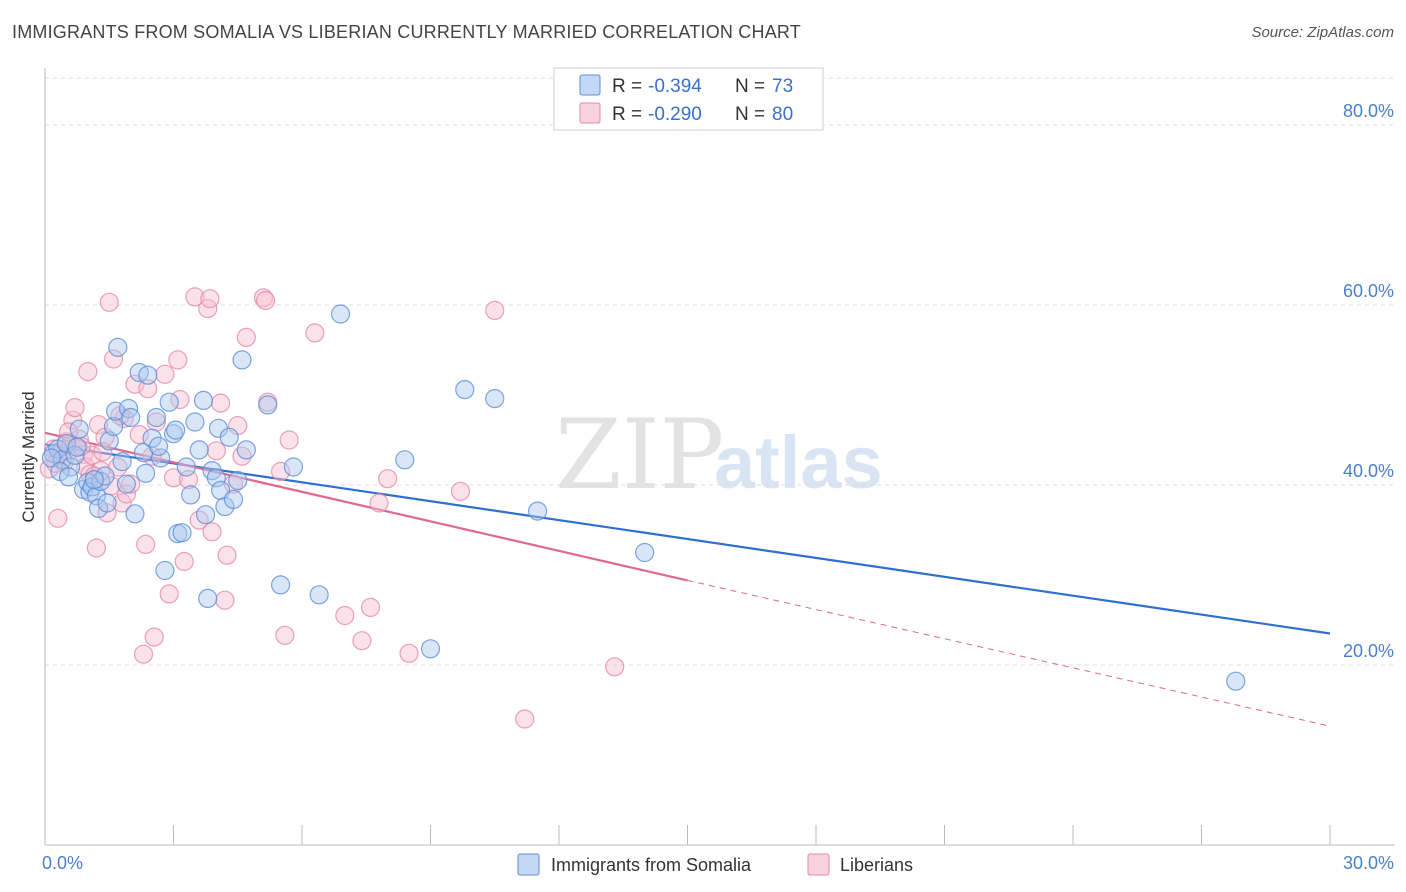 The height and width of the screenshot is (892, 1406). What do you see at coordinates (675, 86) in the screenshot?
I see `legend-r-value-somalia: -0.394` at bounding box center [675, 86].